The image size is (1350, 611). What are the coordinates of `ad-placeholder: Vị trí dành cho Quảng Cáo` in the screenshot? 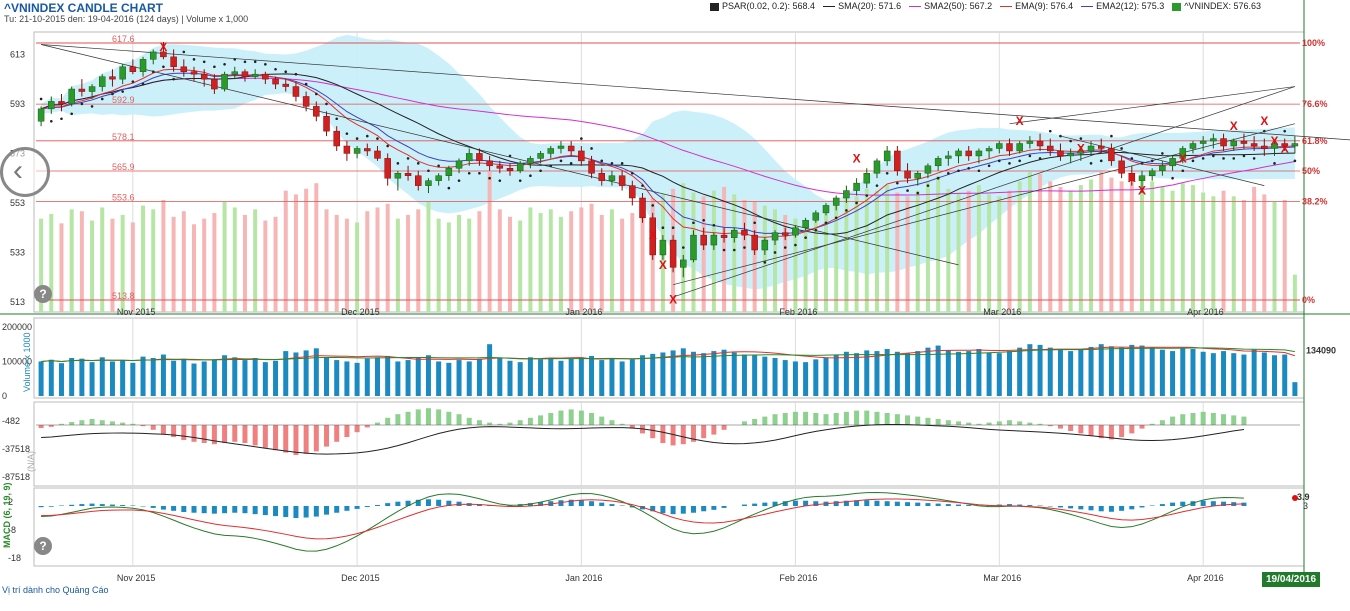 It's located at (55, 590).